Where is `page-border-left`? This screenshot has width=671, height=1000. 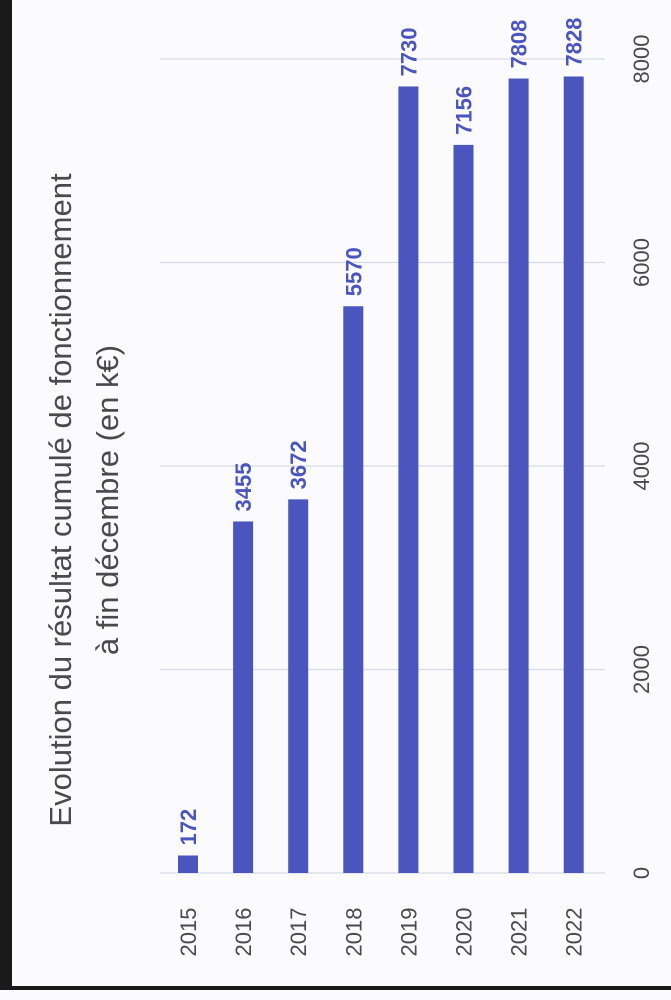
page-border-left is located at coordinates (6, 495).